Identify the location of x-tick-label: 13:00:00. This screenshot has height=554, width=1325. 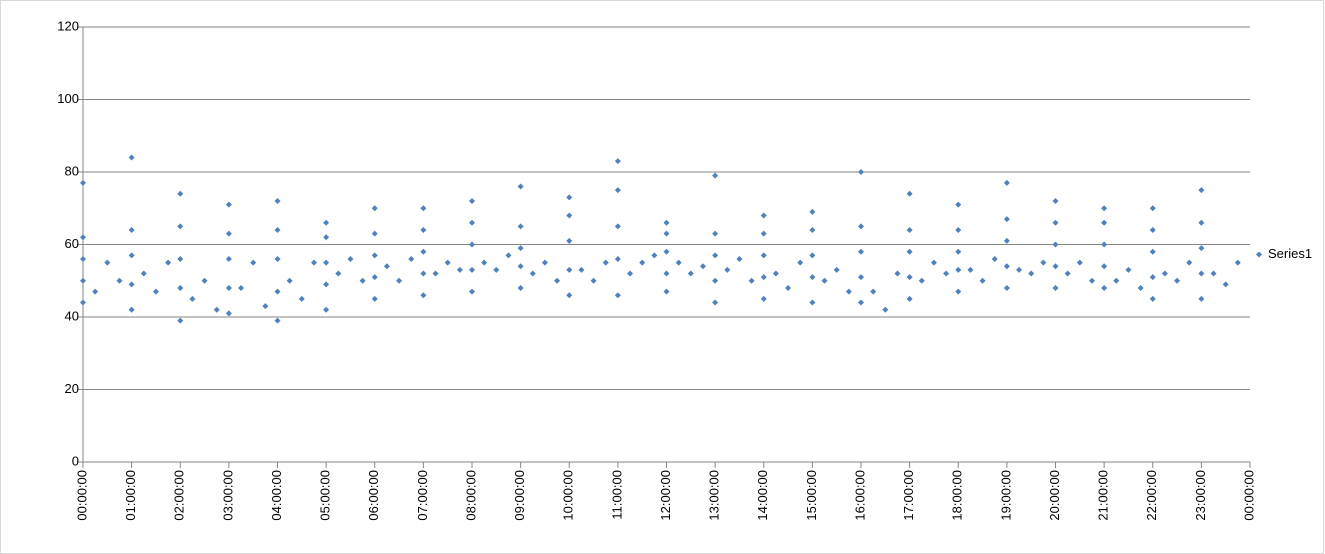
(714, 495).